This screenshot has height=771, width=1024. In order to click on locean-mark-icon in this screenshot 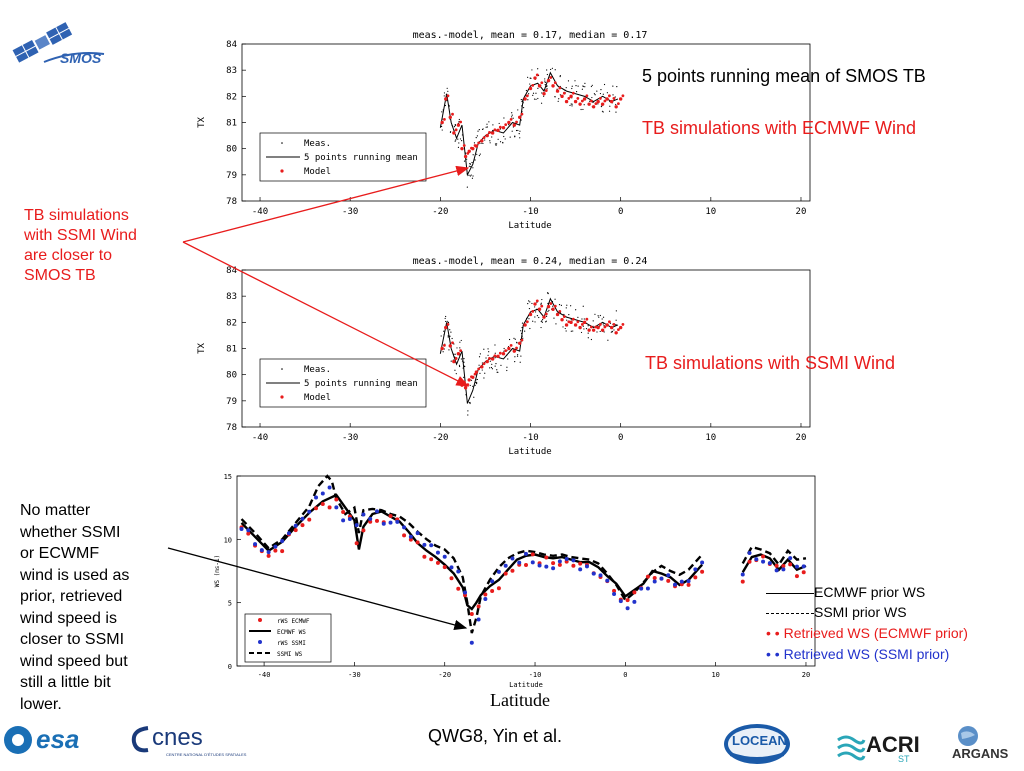, I will do `click(757, 744)`.